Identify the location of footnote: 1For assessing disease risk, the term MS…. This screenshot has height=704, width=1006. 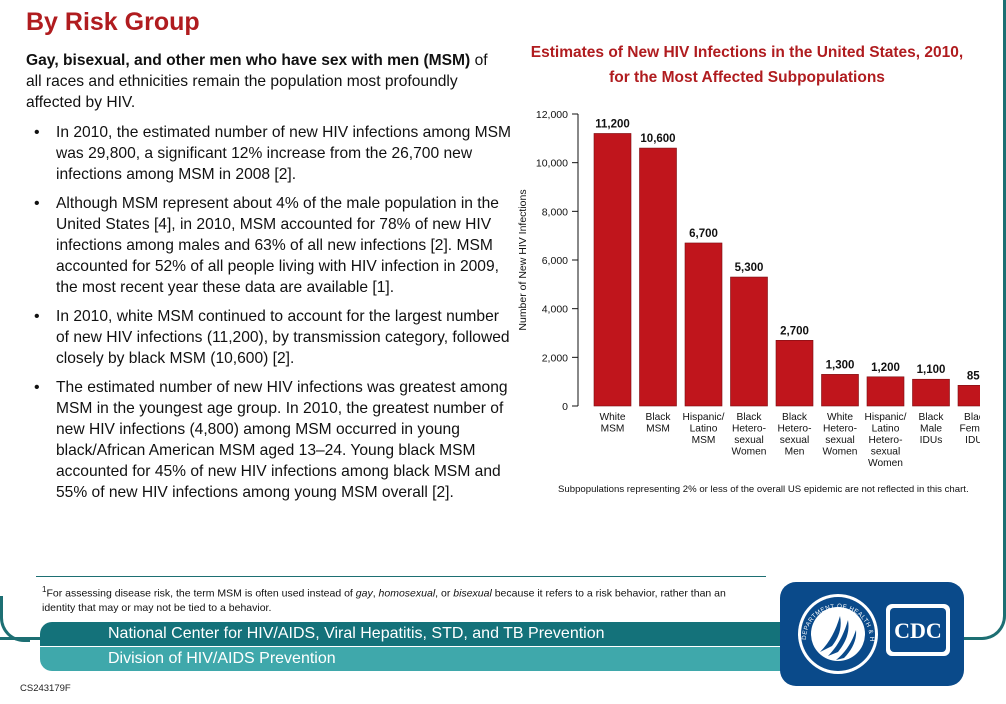
(402, 599).